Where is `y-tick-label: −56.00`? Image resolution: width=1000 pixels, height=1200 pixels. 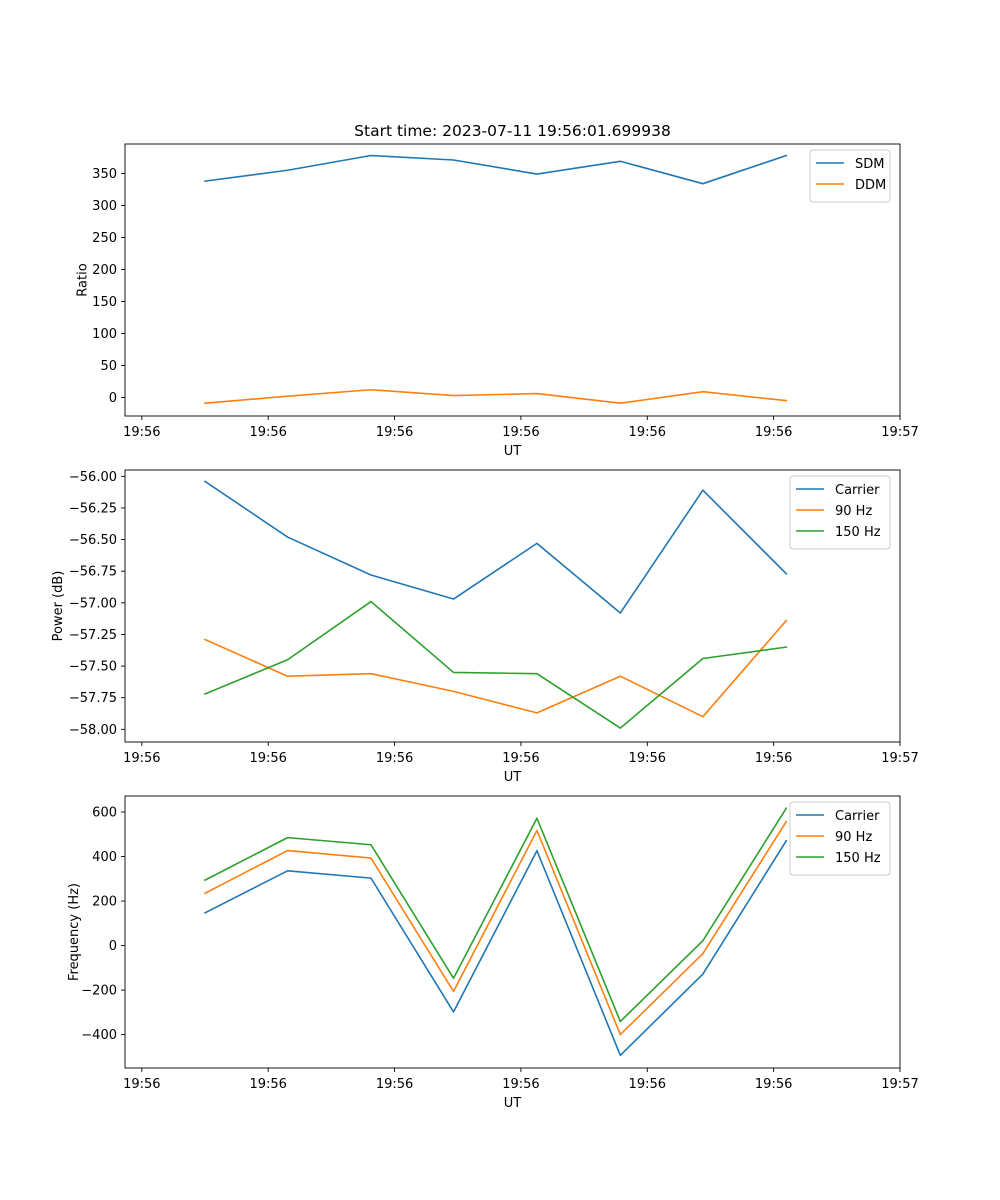 y-tick-label: −56.00 is located at coordinates (93, 477).